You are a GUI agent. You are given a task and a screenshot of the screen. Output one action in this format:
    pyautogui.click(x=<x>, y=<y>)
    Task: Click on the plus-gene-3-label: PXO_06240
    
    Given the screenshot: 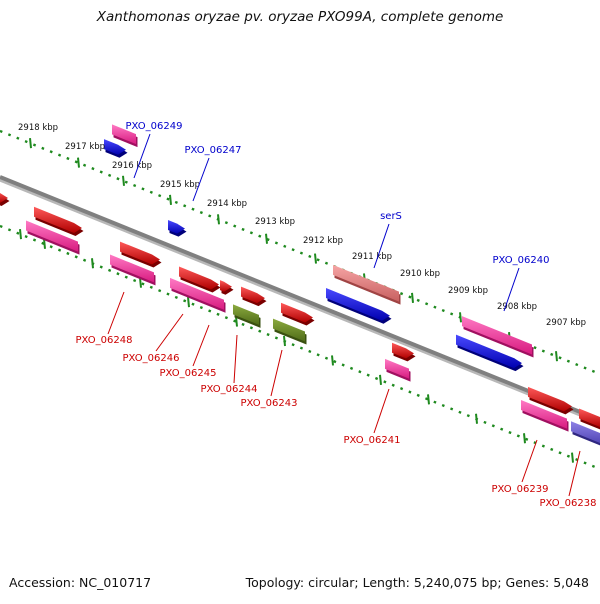 What is the action you would take?
    pyautogui.click(x=521, y=260)
    